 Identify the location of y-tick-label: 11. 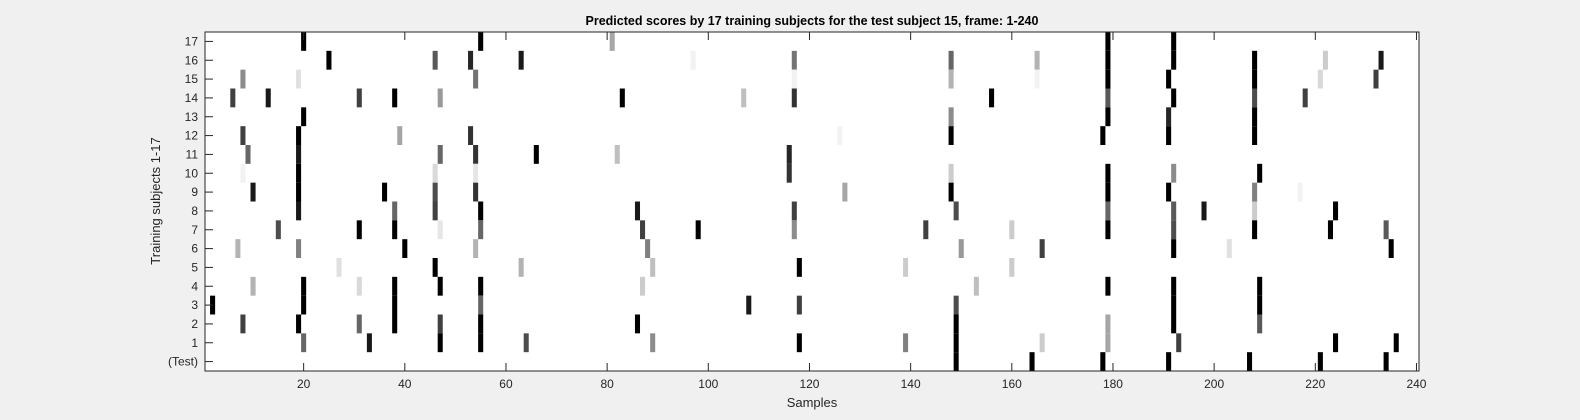
(192, 154).